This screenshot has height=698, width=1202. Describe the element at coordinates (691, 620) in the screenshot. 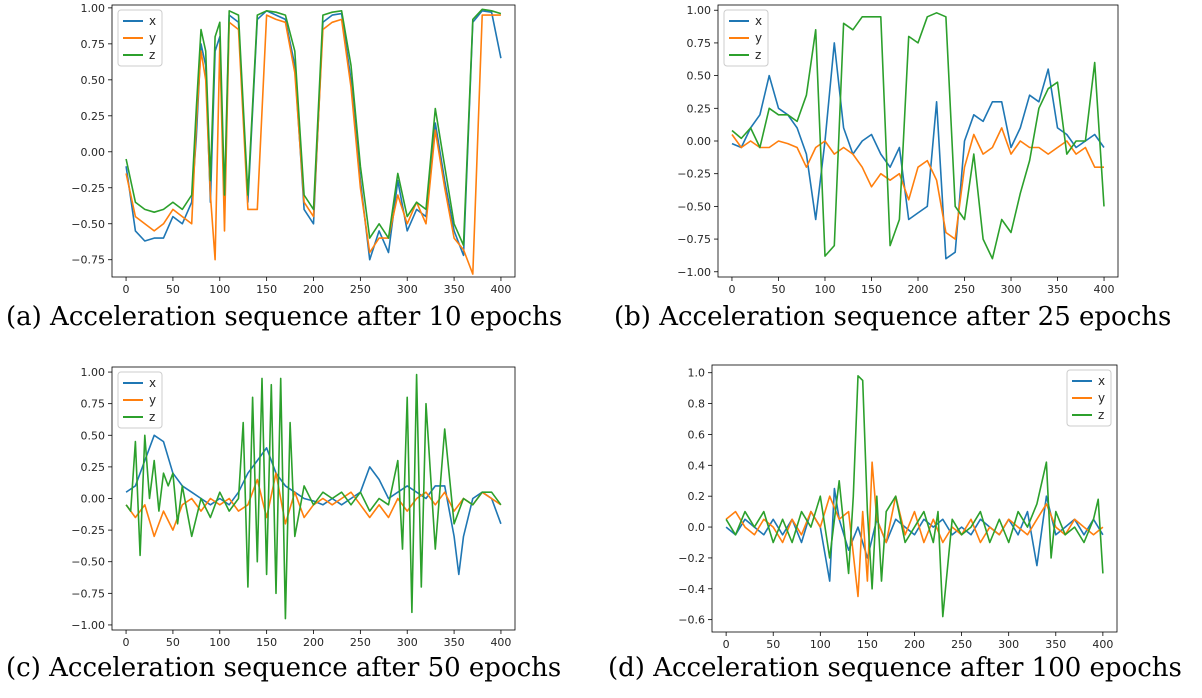

I see `y-tick-label: −0.6` at that location.